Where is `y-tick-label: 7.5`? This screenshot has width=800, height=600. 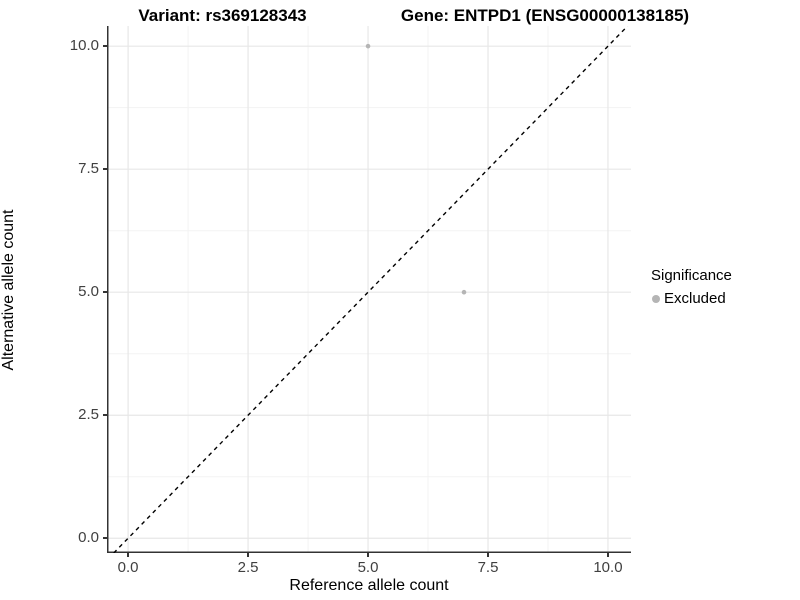
y-tick-label: 7.5 is located at coordinates (88, 169).